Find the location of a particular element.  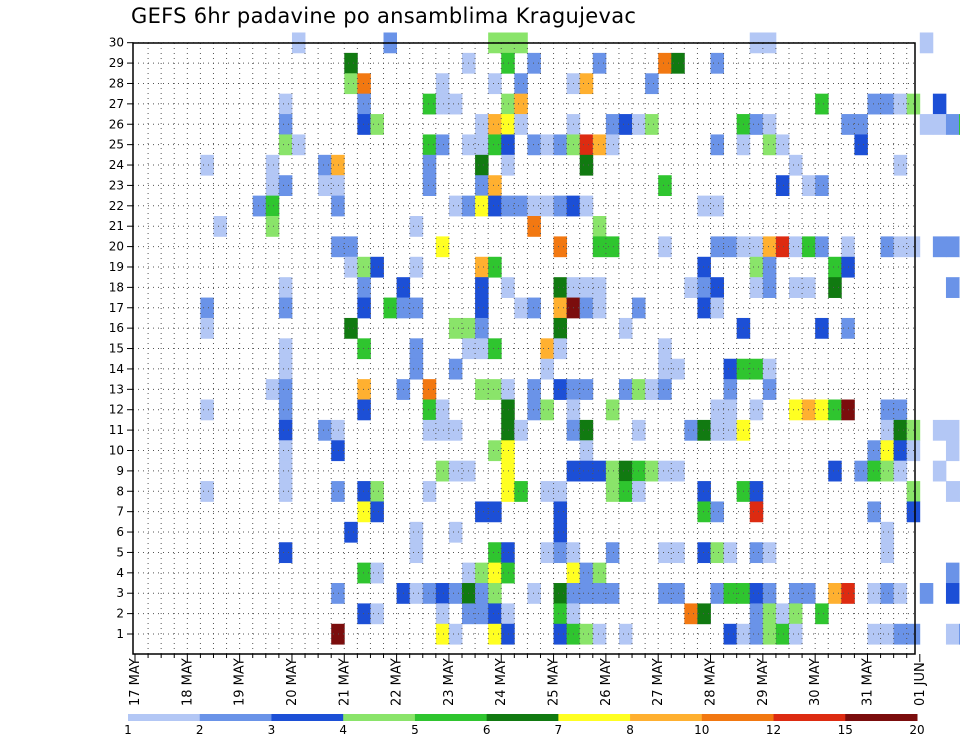

y-tick-label: 18 is located at coordinates (116, 287).